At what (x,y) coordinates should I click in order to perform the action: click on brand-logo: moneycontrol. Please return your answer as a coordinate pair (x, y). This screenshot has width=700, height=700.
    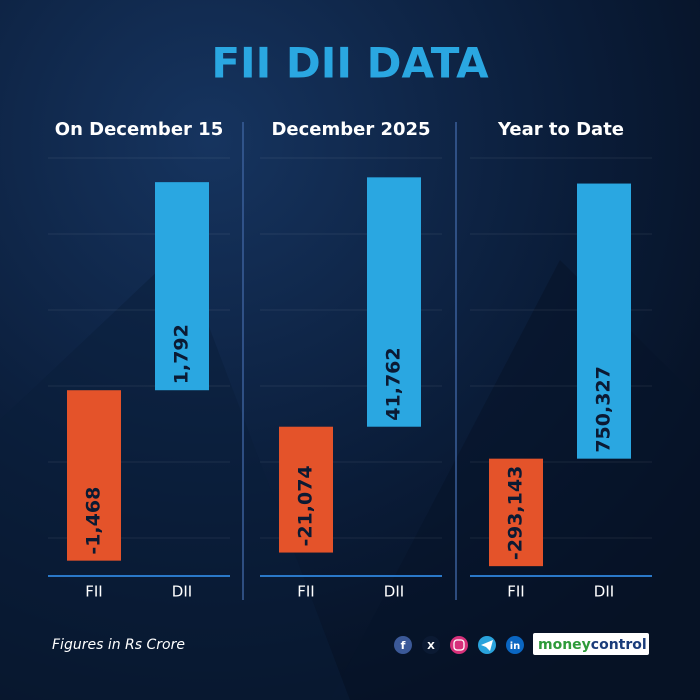
    Looking at the image, I should click on (592, 645).